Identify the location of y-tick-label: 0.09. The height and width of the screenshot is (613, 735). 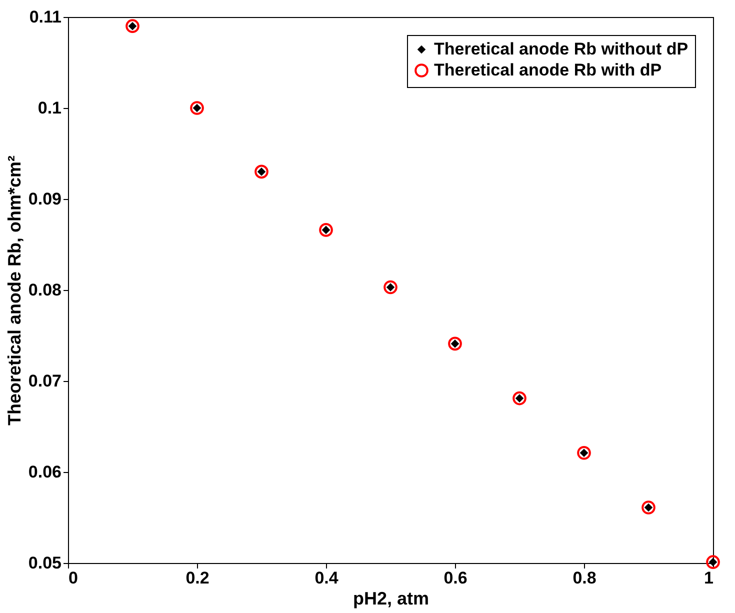
(45, 199).